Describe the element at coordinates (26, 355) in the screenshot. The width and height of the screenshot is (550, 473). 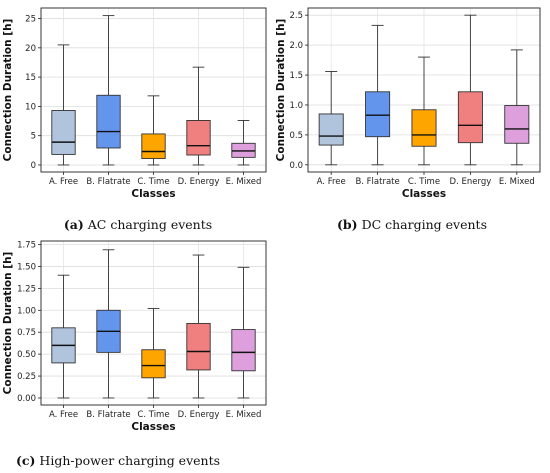
I see `y-tick-label: 0.50` at that location.